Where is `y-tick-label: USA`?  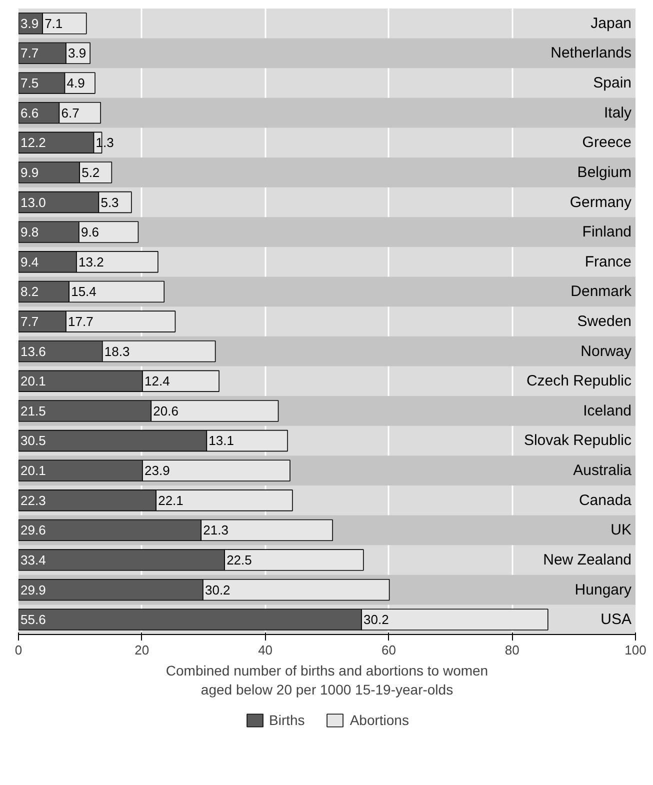 y-tick-label: USA is located at coordinates (616, 619).